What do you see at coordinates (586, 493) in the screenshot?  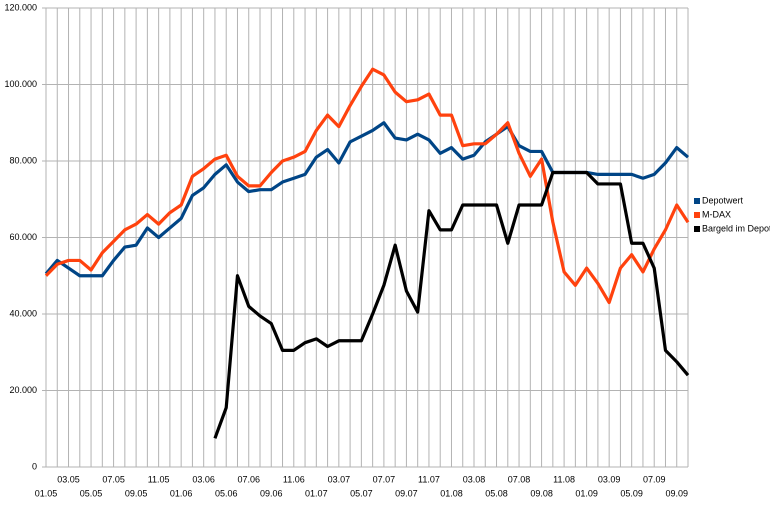 I see `x-tick-label: 01.09` at bounding box center [586, 493].